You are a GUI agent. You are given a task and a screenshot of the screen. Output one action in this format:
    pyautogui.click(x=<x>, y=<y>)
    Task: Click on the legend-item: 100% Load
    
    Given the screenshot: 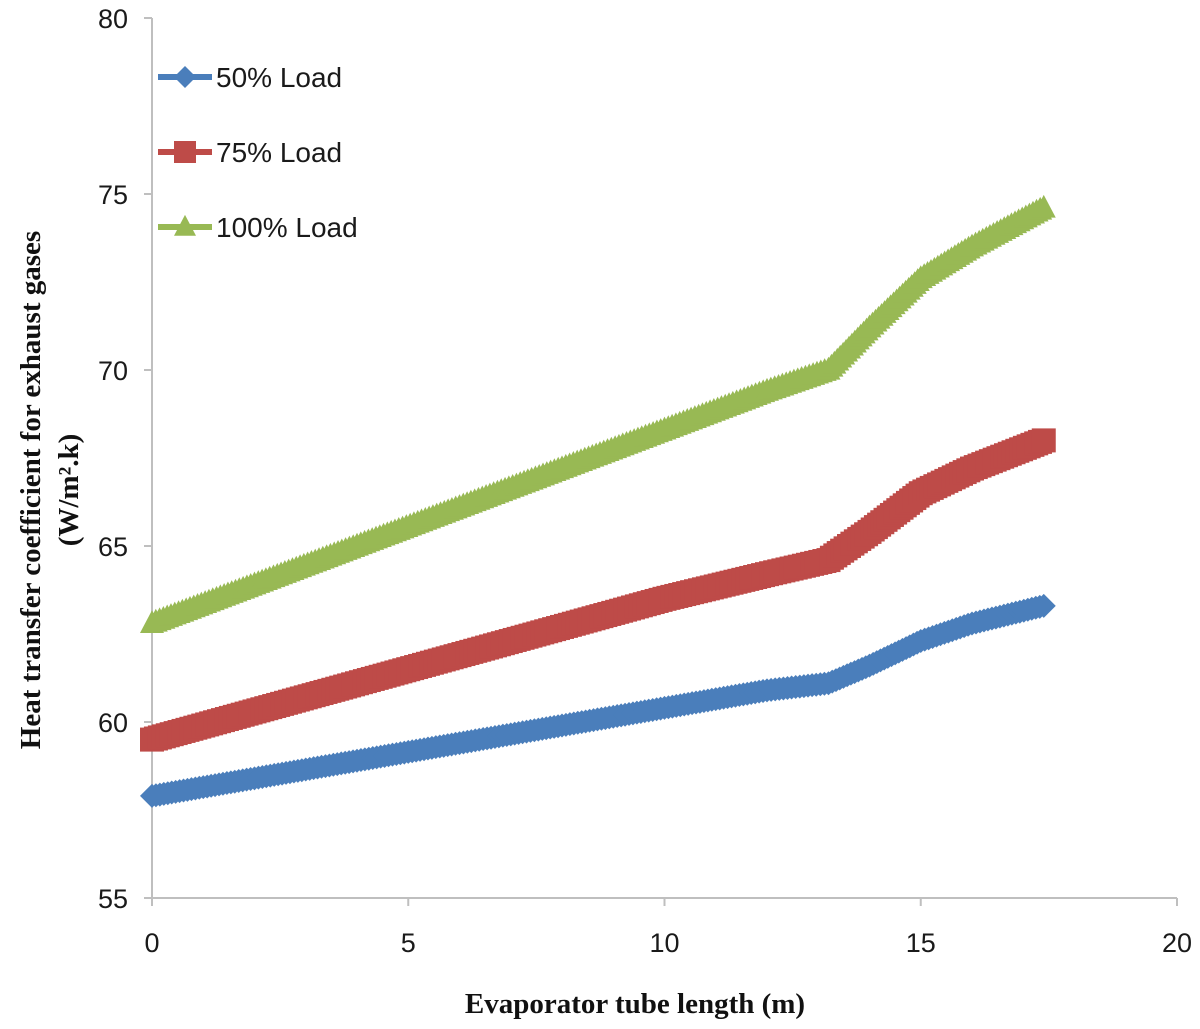 What is the action you would take?
    pyautogui.click(x=258, y=227)
    